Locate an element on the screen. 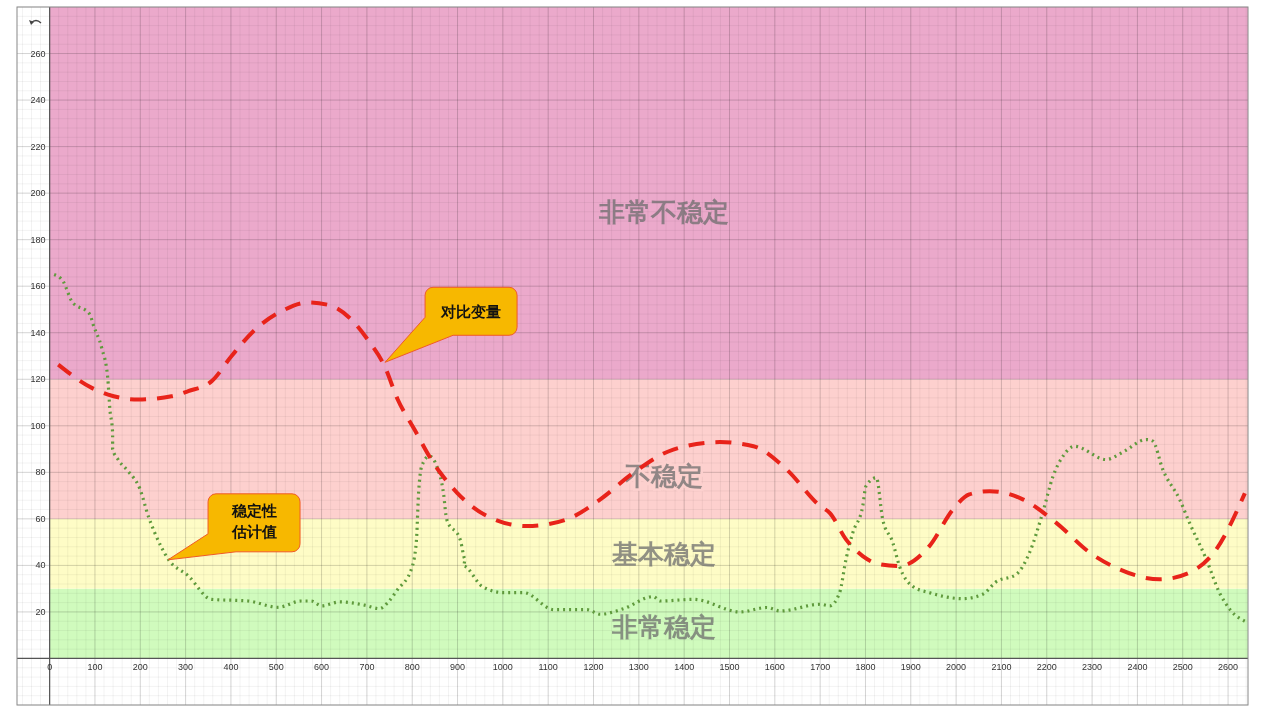  y-tick-label: 240 is located at coordinates (38, 100).